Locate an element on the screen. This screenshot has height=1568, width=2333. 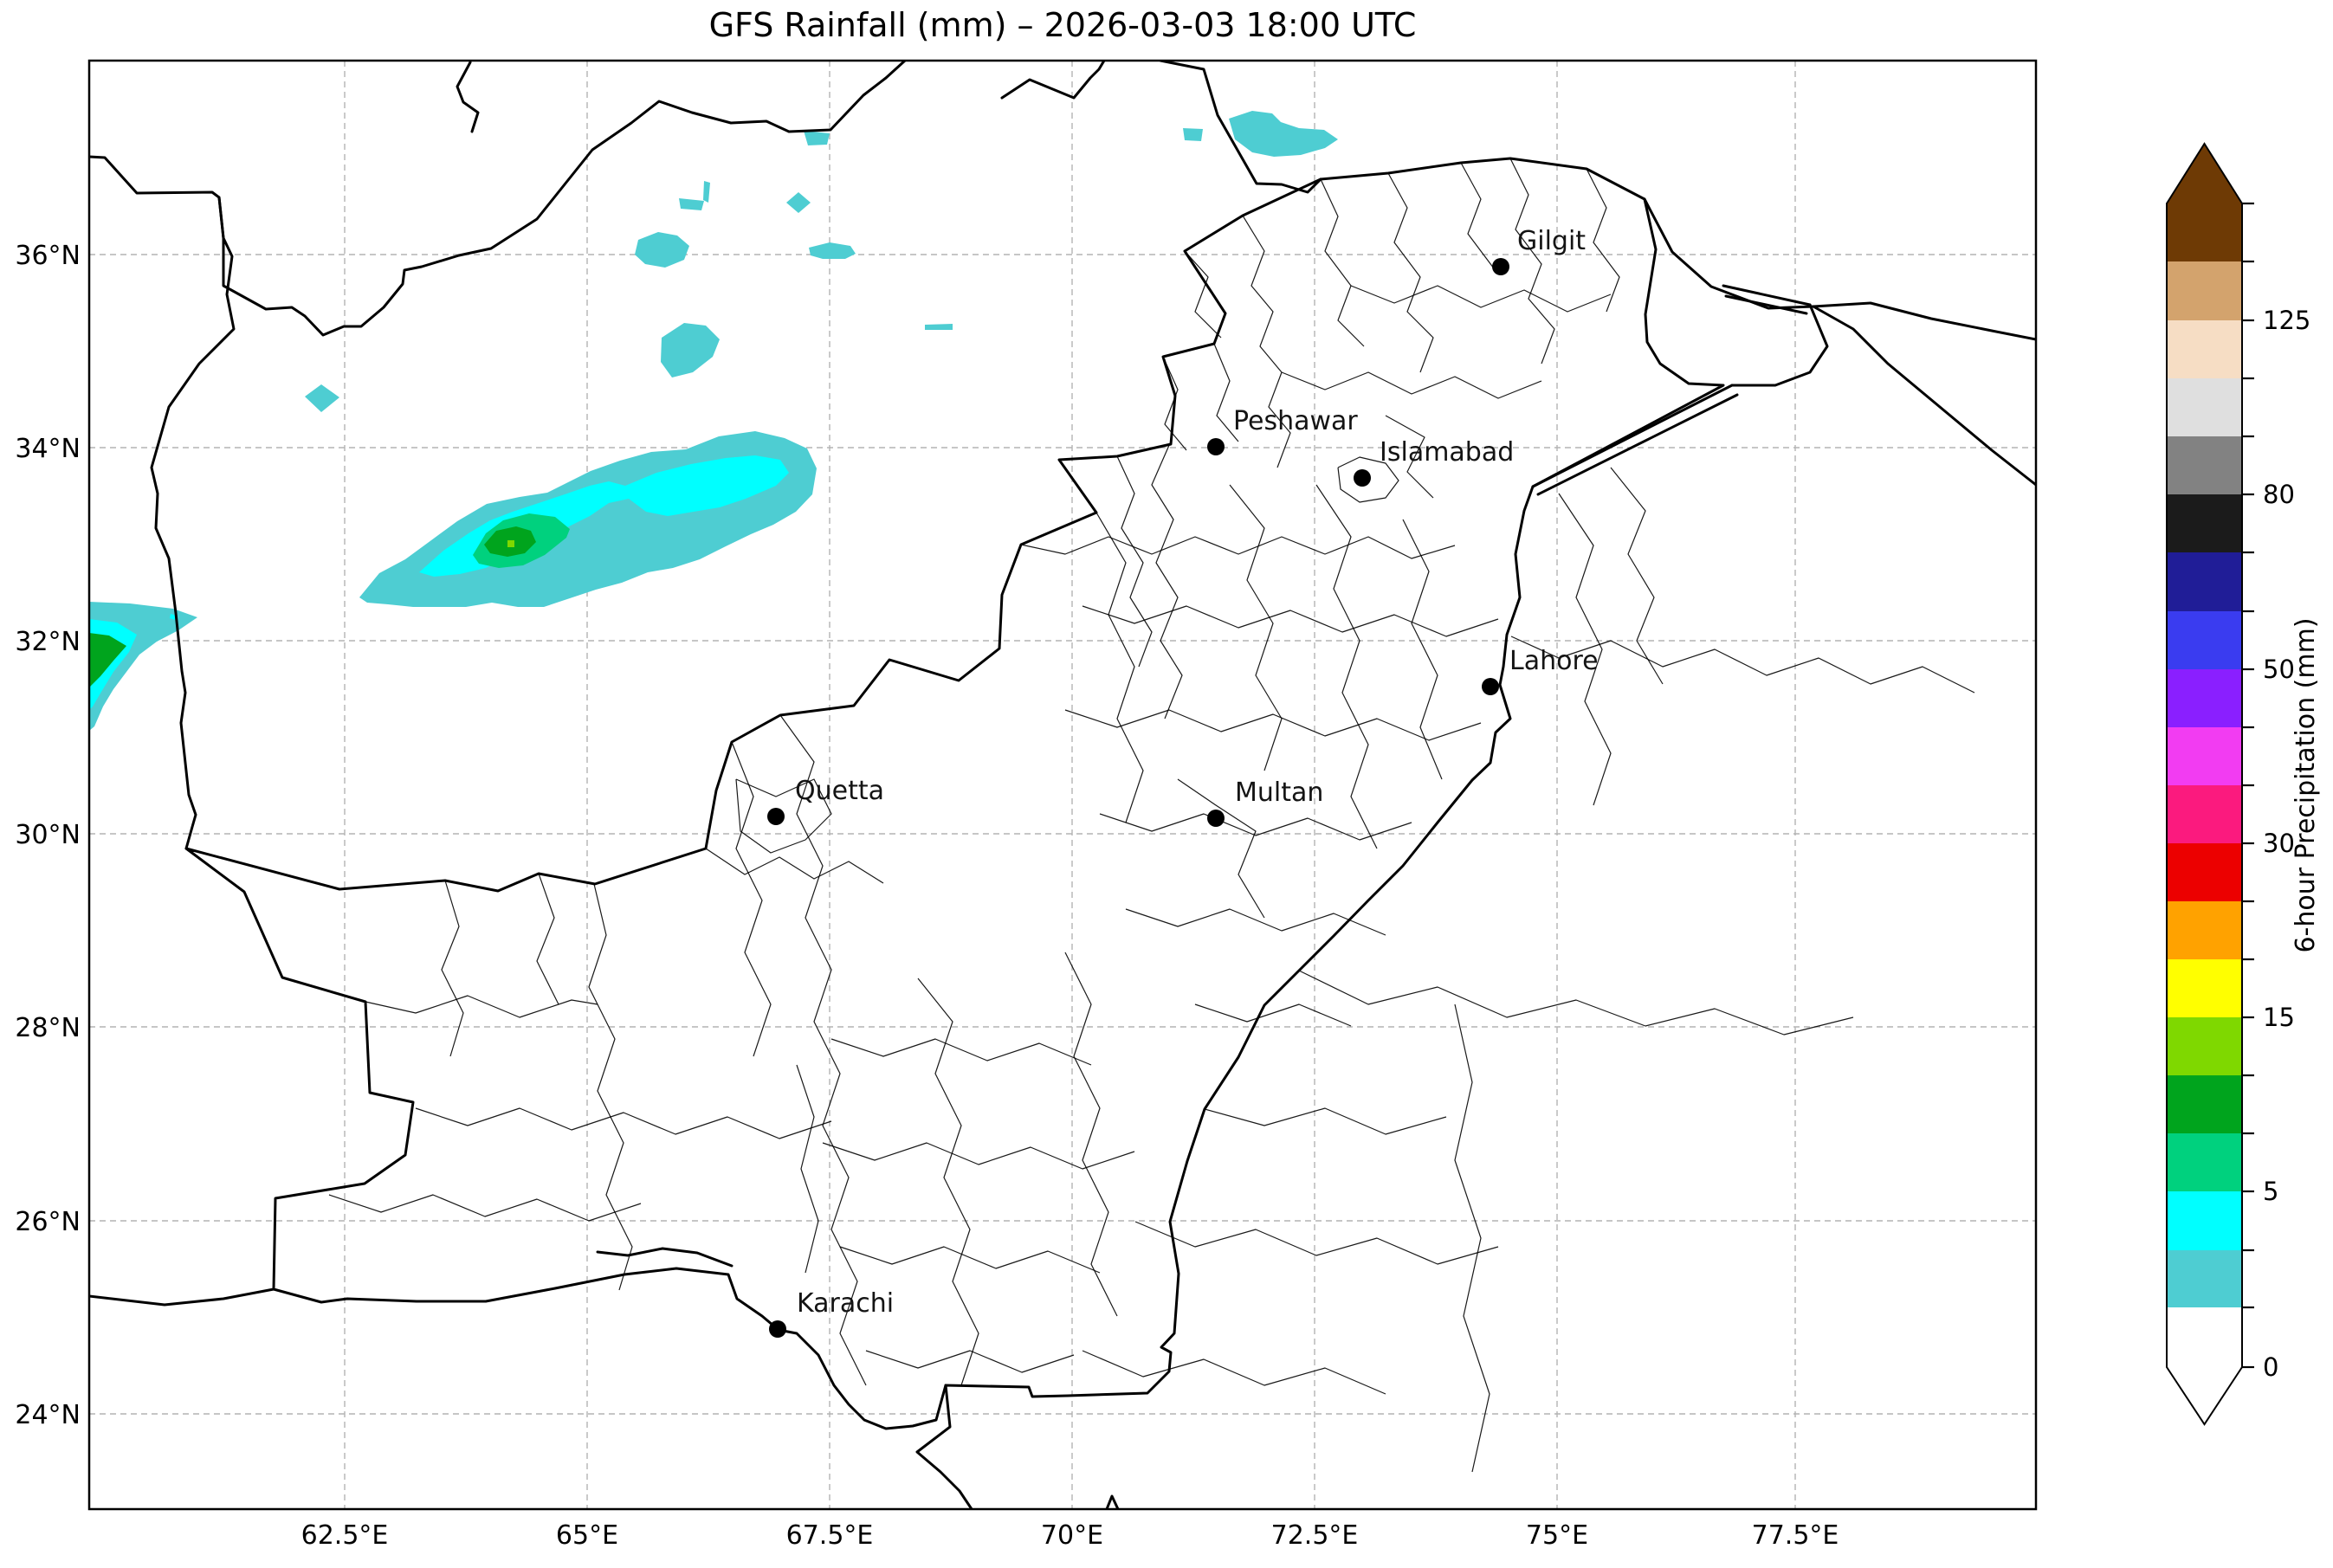
y-tick-label: 28°N is located at coordinates (48, 1028).